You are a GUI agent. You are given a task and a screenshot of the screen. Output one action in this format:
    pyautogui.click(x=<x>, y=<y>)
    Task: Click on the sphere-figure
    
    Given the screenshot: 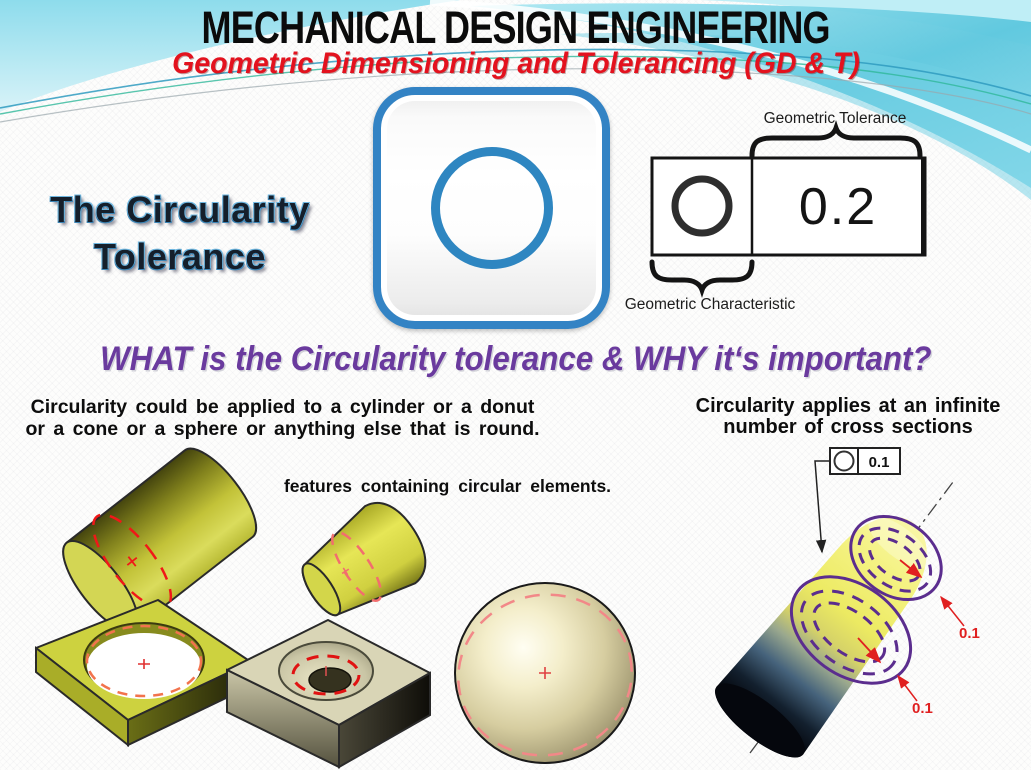 What is the action you would take?
    pyautogui.click(x=545, y=673)
    